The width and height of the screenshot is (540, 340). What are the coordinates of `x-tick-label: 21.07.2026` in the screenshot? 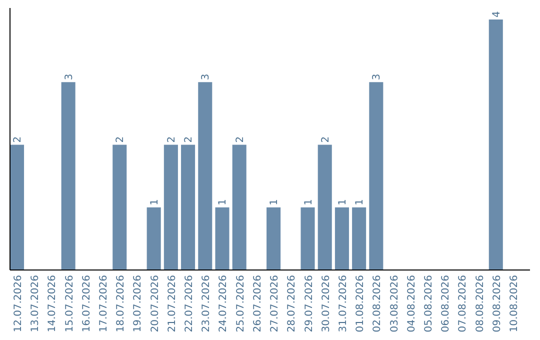 It's located at (172, 303).